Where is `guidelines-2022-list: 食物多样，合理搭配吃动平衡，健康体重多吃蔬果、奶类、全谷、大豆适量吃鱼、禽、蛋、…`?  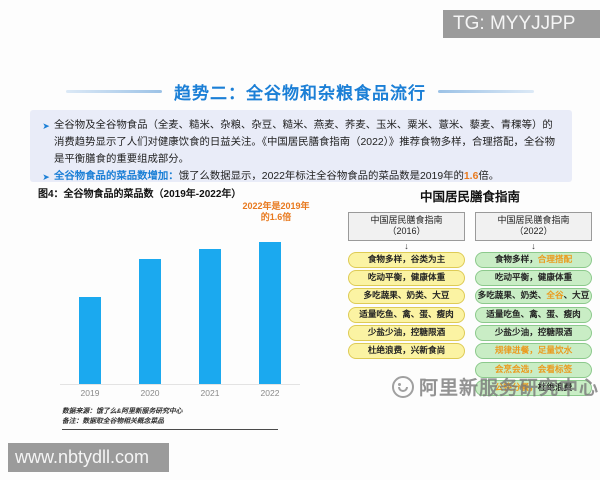
guidelines-2022-list: 食物多样，合理搭配吃动平衡，健康体重多吃蔬果、奶类、全谷、大豆适量吃鱼、禽、蛋、… is located at coordinates (533, 324).